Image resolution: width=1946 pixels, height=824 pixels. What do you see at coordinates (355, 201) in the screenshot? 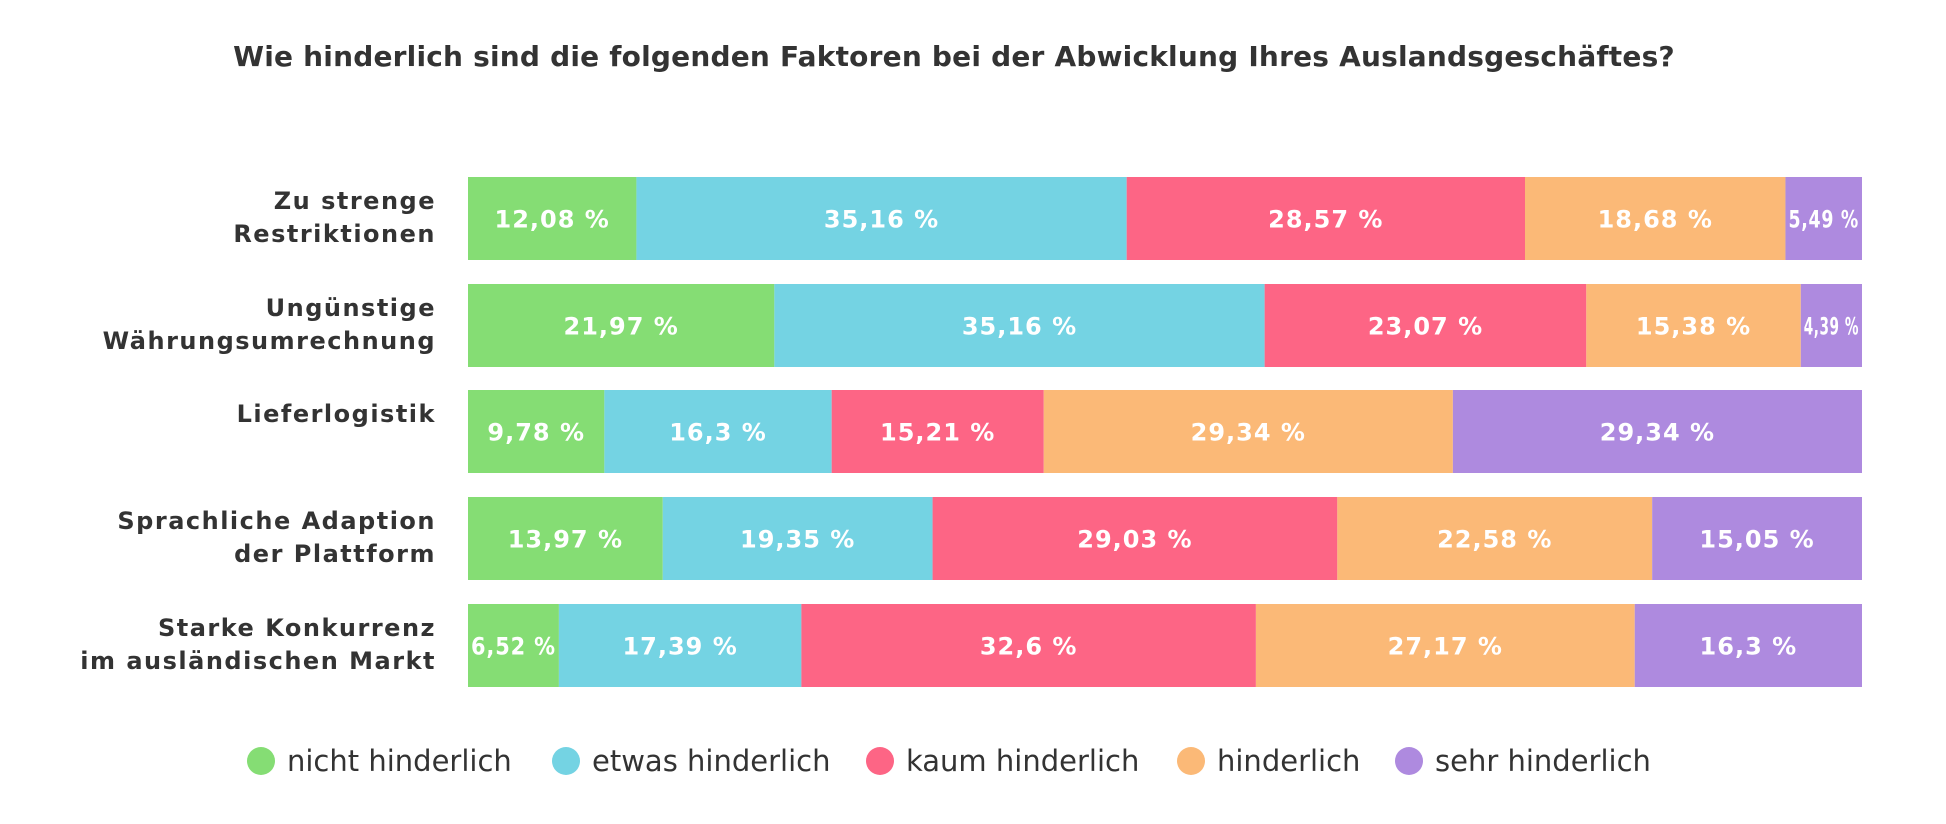
I see `category-label-row-0-line-0: Zu strenge` at bounding box center [355, 201].